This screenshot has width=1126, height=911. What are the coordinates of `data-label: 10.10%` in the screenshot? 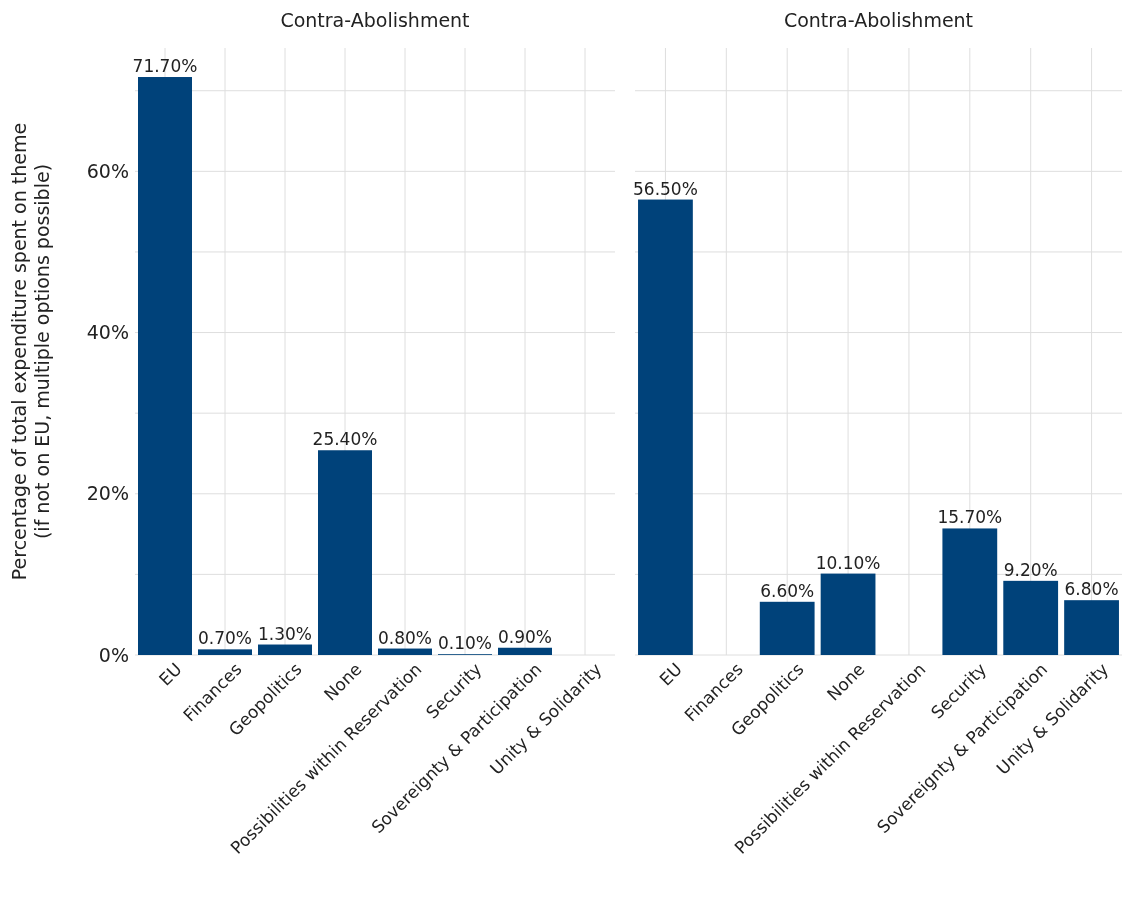 It's located at (848, 562).